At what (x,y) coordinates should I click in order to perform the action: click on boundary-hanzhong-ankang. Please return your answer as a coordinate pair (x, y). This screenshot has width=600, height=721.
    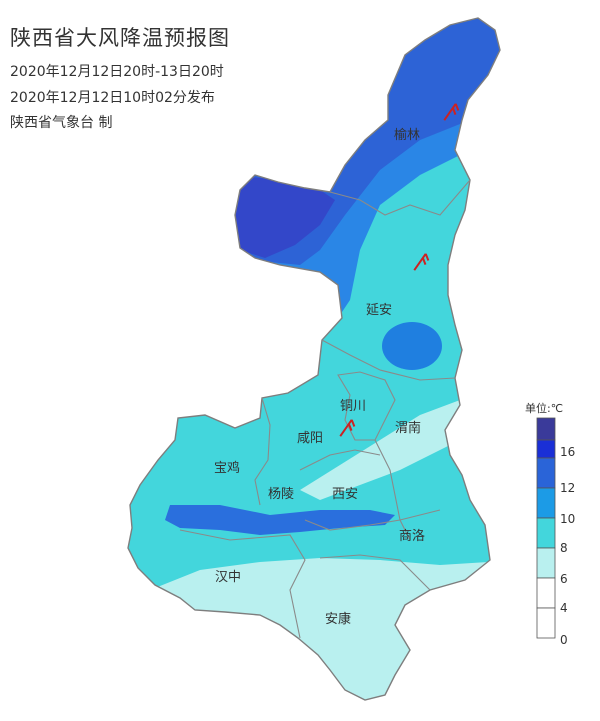
    Looking at the image, I should click on (242, 584).